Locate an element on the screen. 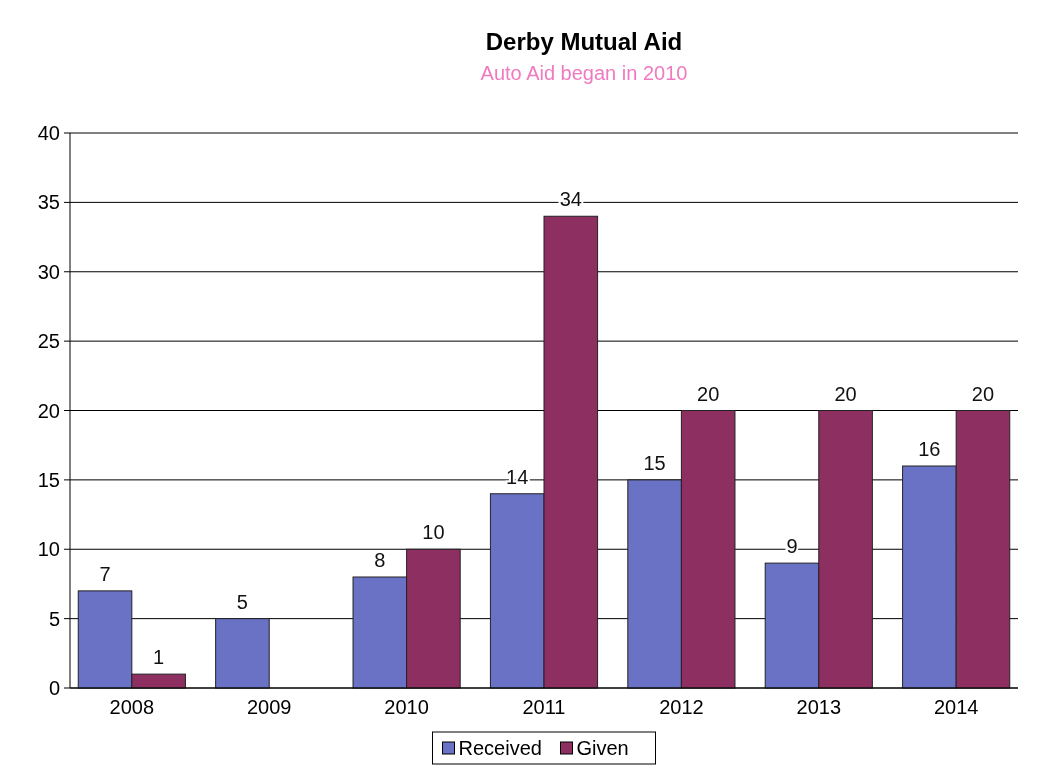 The width and height of the screenshot is (1042, 773). y-tick-label: 20 is located at coordinates (48, 410).